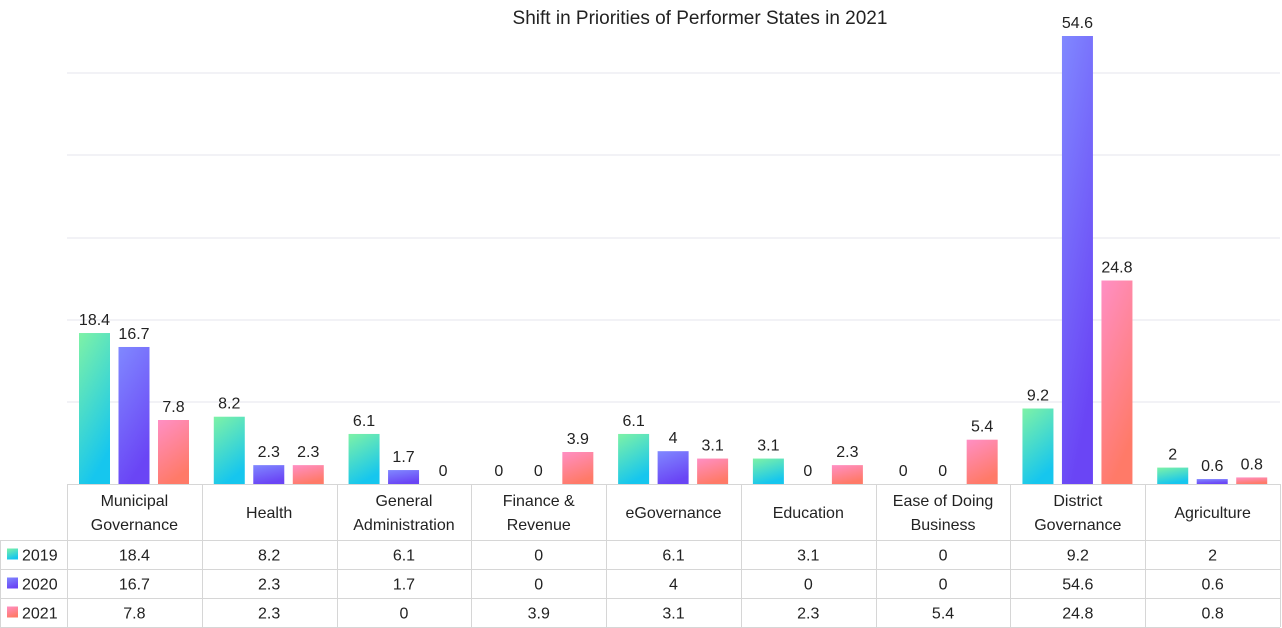 The width and height of the screenshot is (1282, 628). I want to click on data-label: 2, so click(1172, 455).